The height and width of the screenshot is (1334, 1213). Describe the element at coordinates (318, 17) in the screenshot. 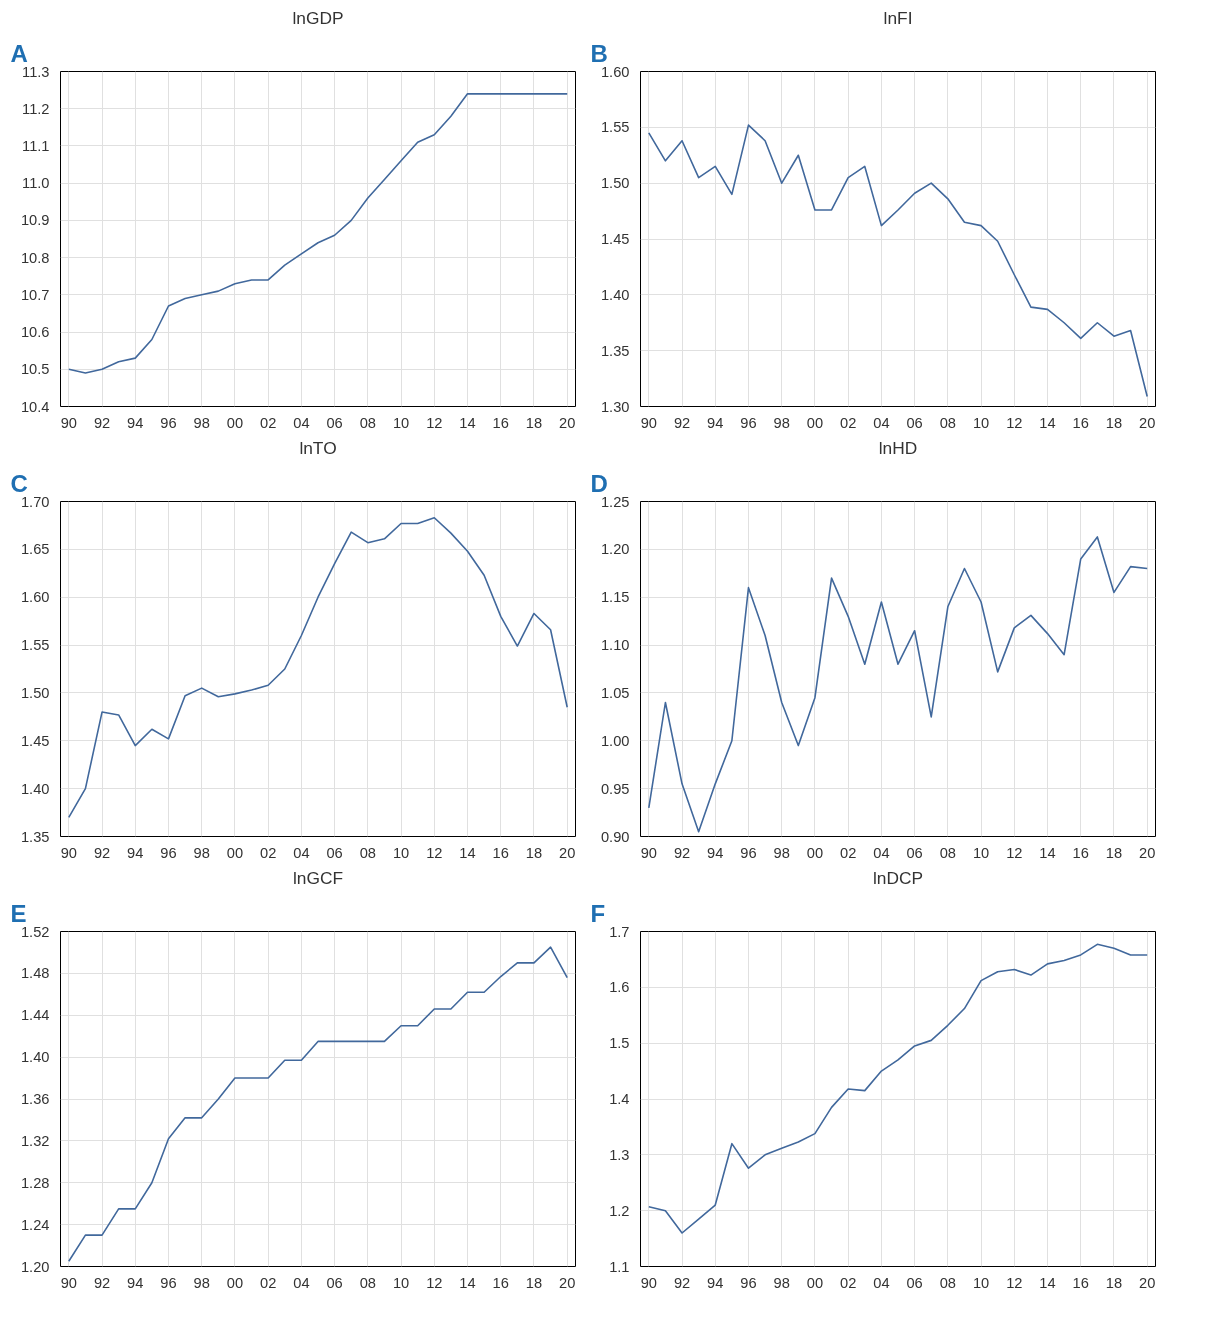

I see `chart-title: lnGDP` at that location.